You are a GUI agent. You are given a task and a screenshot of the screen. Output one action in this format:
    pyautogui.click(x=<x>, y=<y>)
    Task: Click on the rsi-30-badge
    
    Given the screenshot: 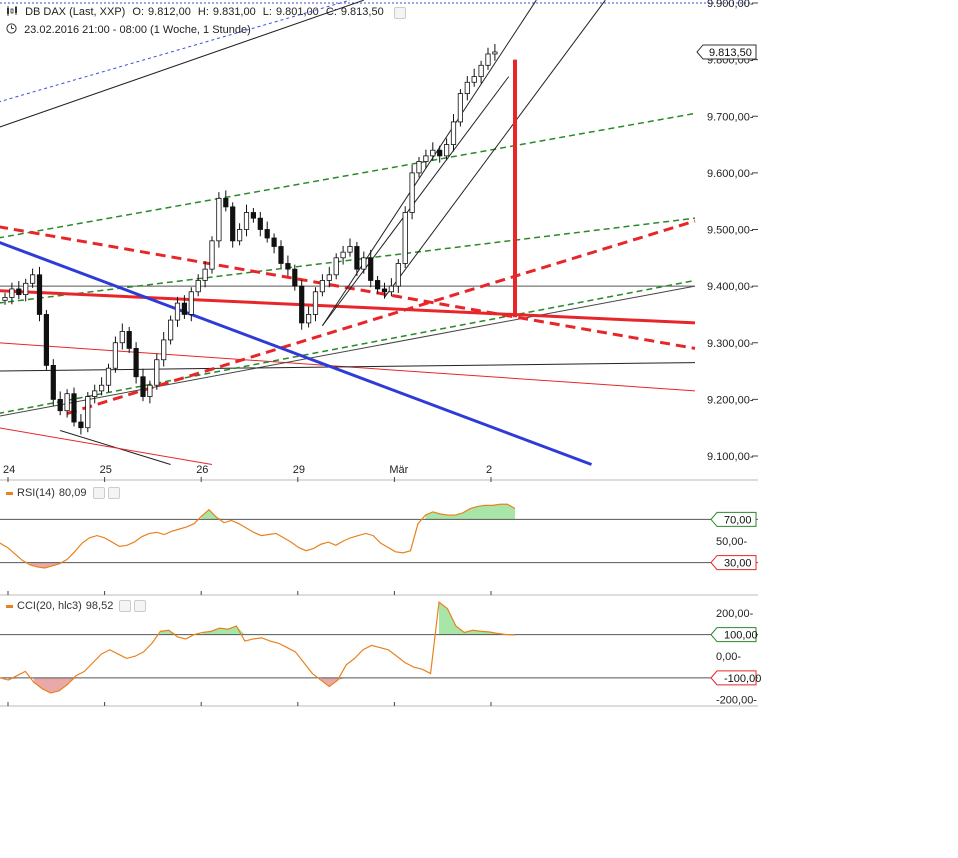 What is the action you would take?
    pyautogui.click(x=733, y=563)
    